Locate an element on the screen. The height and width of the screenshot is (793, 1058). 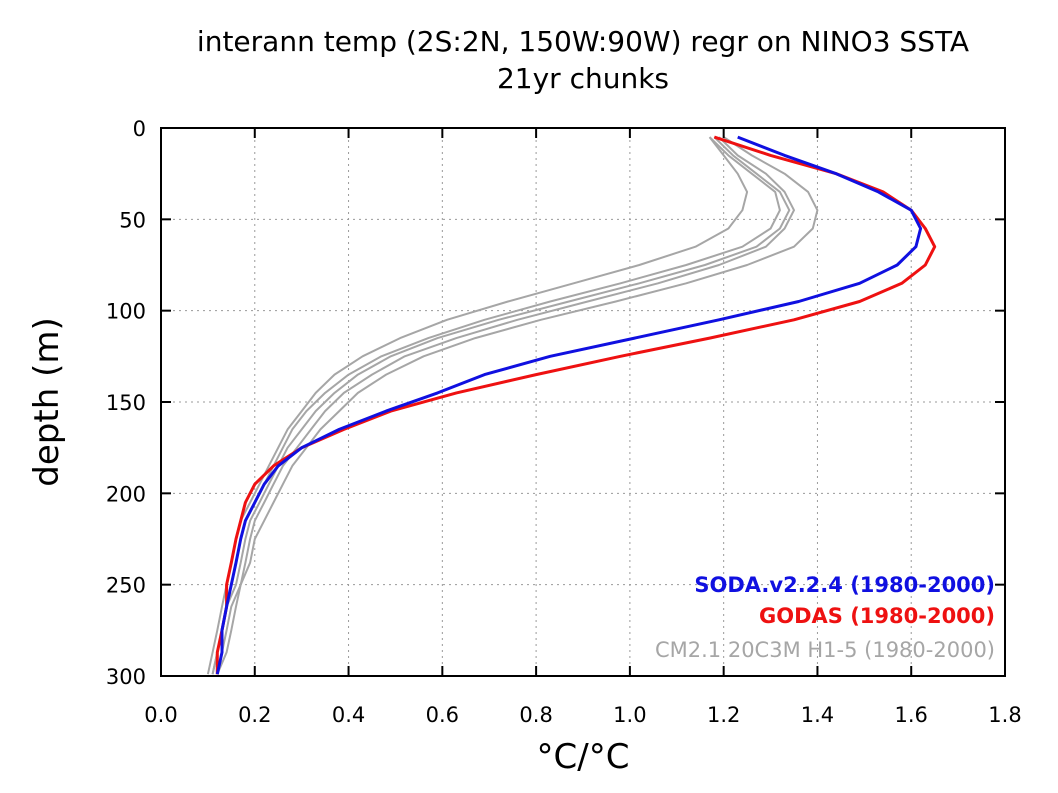
y-tick-label: 300 is located at coordinates (126, 677).